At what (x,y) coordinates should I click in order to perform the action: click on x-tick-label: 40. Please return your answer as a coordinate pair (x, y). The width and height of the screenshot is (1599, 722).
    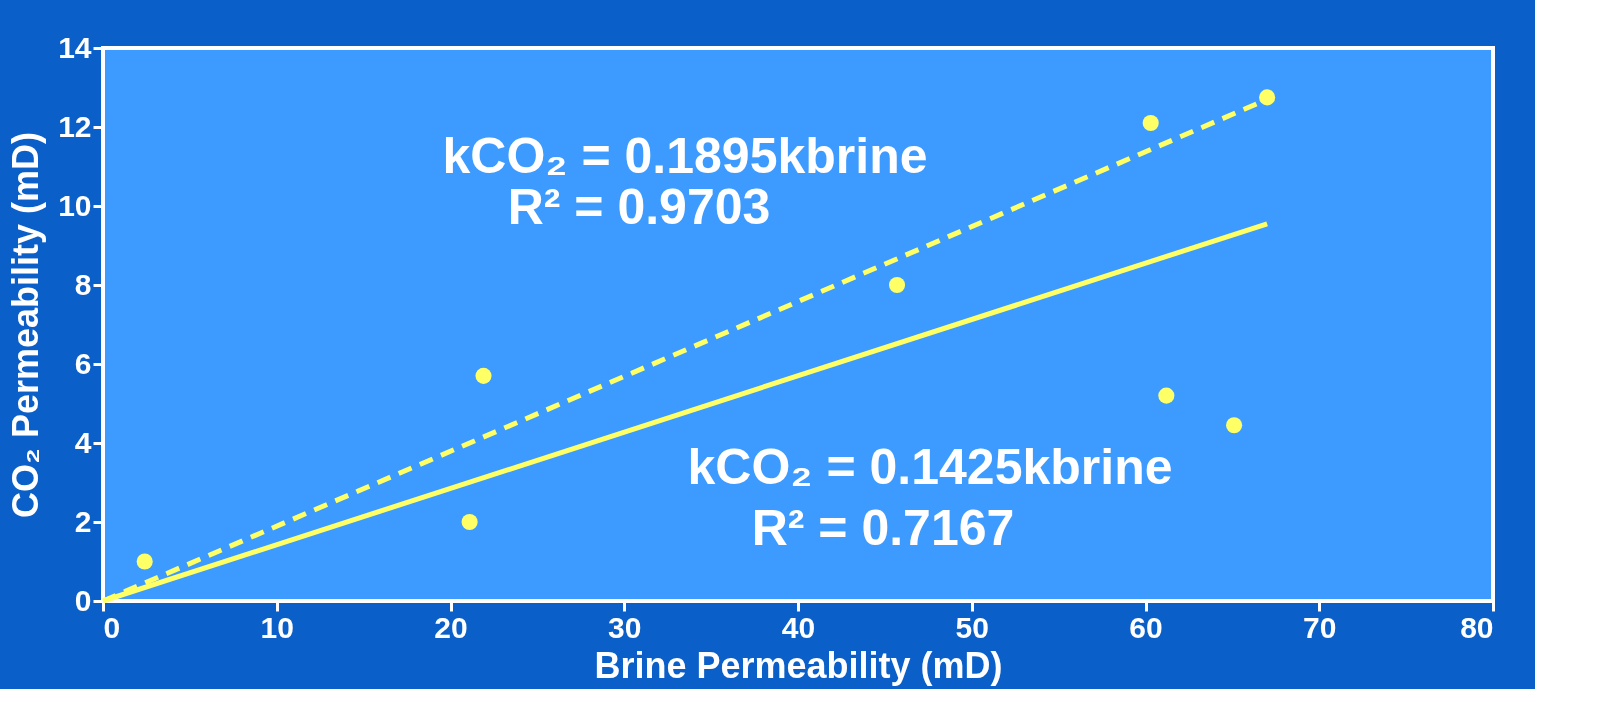
    Looking at the image, I should click on (798, 627).